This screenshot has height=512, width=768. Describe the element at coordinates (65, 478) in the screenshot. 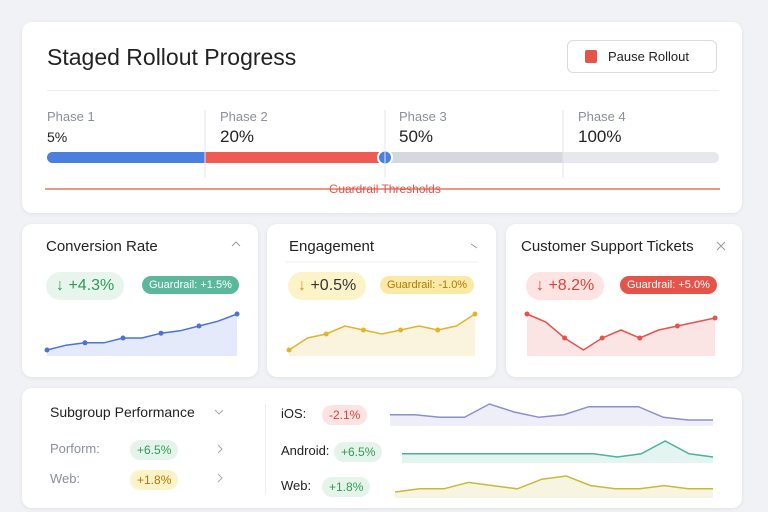

I see `row-label: Web:` at that location.